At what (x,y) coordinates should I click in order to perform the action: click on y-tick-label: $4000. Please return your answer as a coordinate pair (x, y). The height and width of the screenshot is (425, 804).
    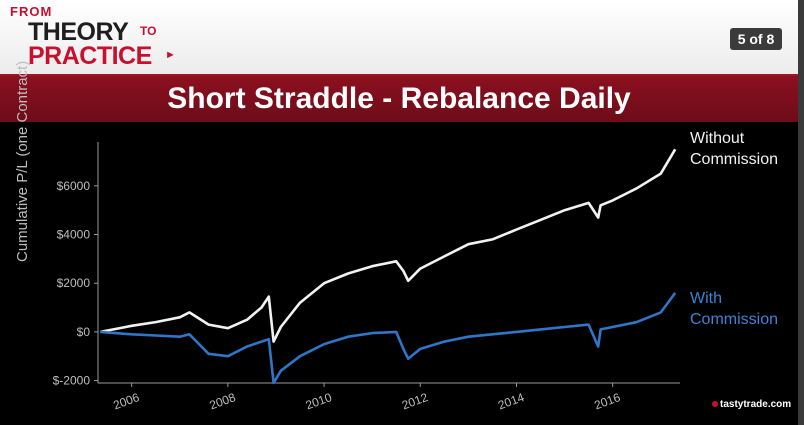
    Looking at the image, I should click on (74, 235).